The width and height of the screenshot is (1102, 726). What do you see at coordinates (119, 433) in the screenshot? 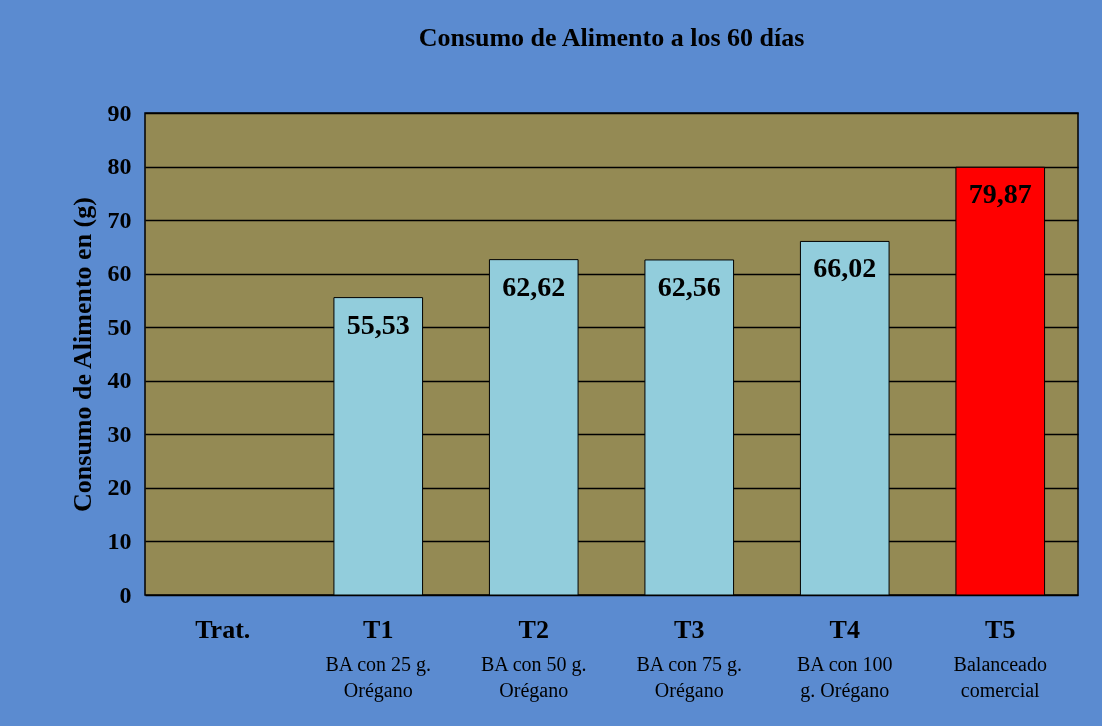
I see `y-tick-label: 30` at bounding box center [119, 433].